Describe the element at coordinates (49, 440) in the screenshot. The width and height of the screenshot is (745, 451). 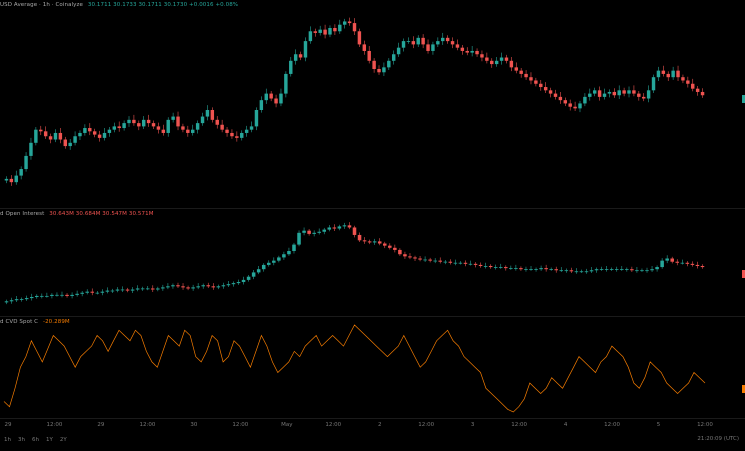
I see `timeframe-1y-button: 1Y` at that location.